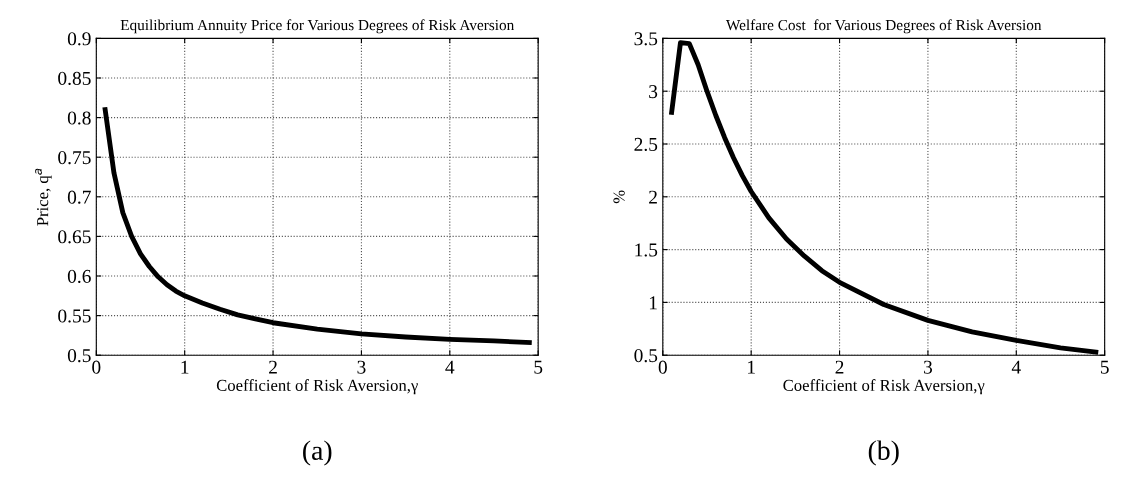  What do you see at coordinates (653, 303) in the screenshot?
I see `y-tick-label: 1` at bounding box center [653, 303].